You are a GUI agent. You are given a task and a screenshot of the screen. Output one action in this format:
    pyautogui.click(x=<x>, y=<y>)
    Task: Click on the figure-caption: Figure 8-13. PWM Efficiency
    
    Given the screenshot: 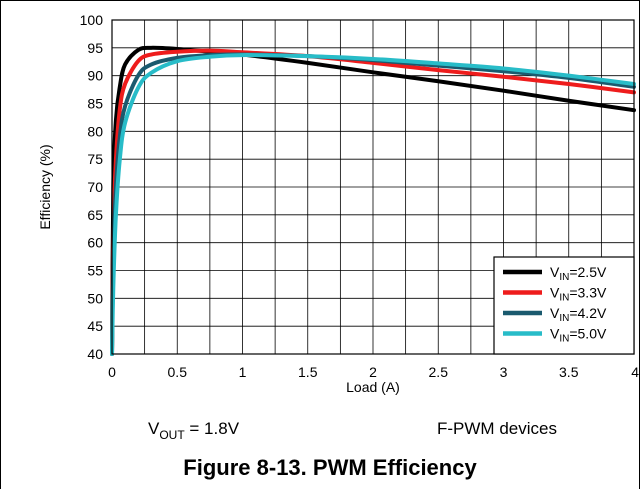 What is the action you would take?
    pyautogui.click(x=330, y=467)
    